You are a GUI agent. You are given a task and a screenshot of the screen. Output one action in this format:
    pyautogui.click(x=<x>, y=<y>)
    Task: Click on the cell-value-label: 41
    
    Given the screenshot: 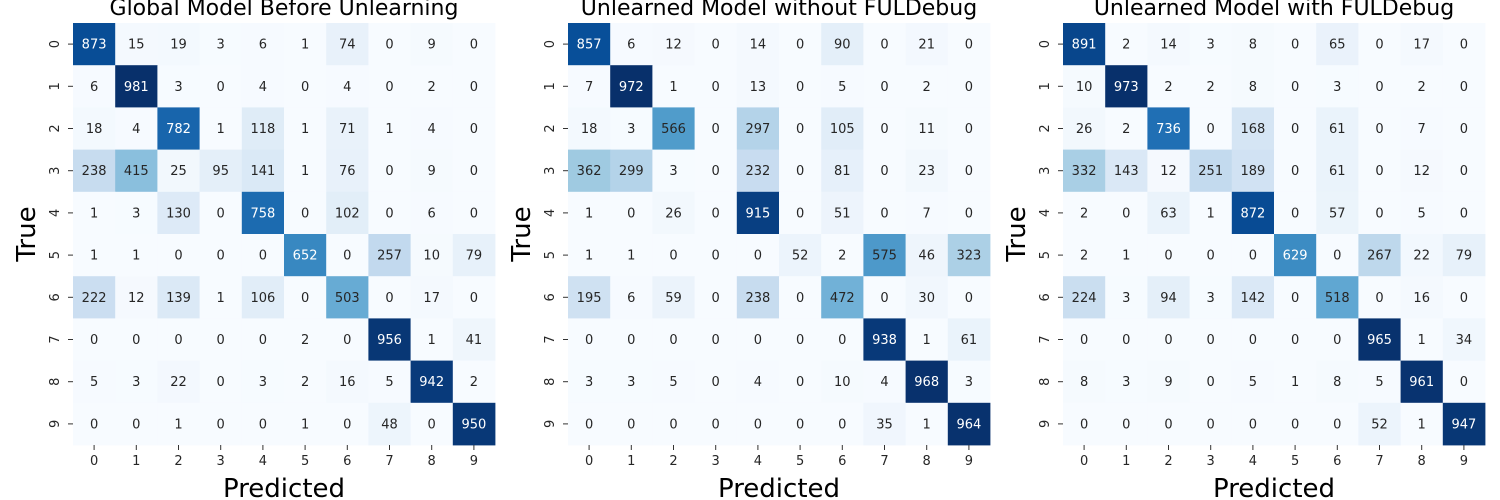 What is the action you would take?
    pyautogui.click(x=474, y=340)
    